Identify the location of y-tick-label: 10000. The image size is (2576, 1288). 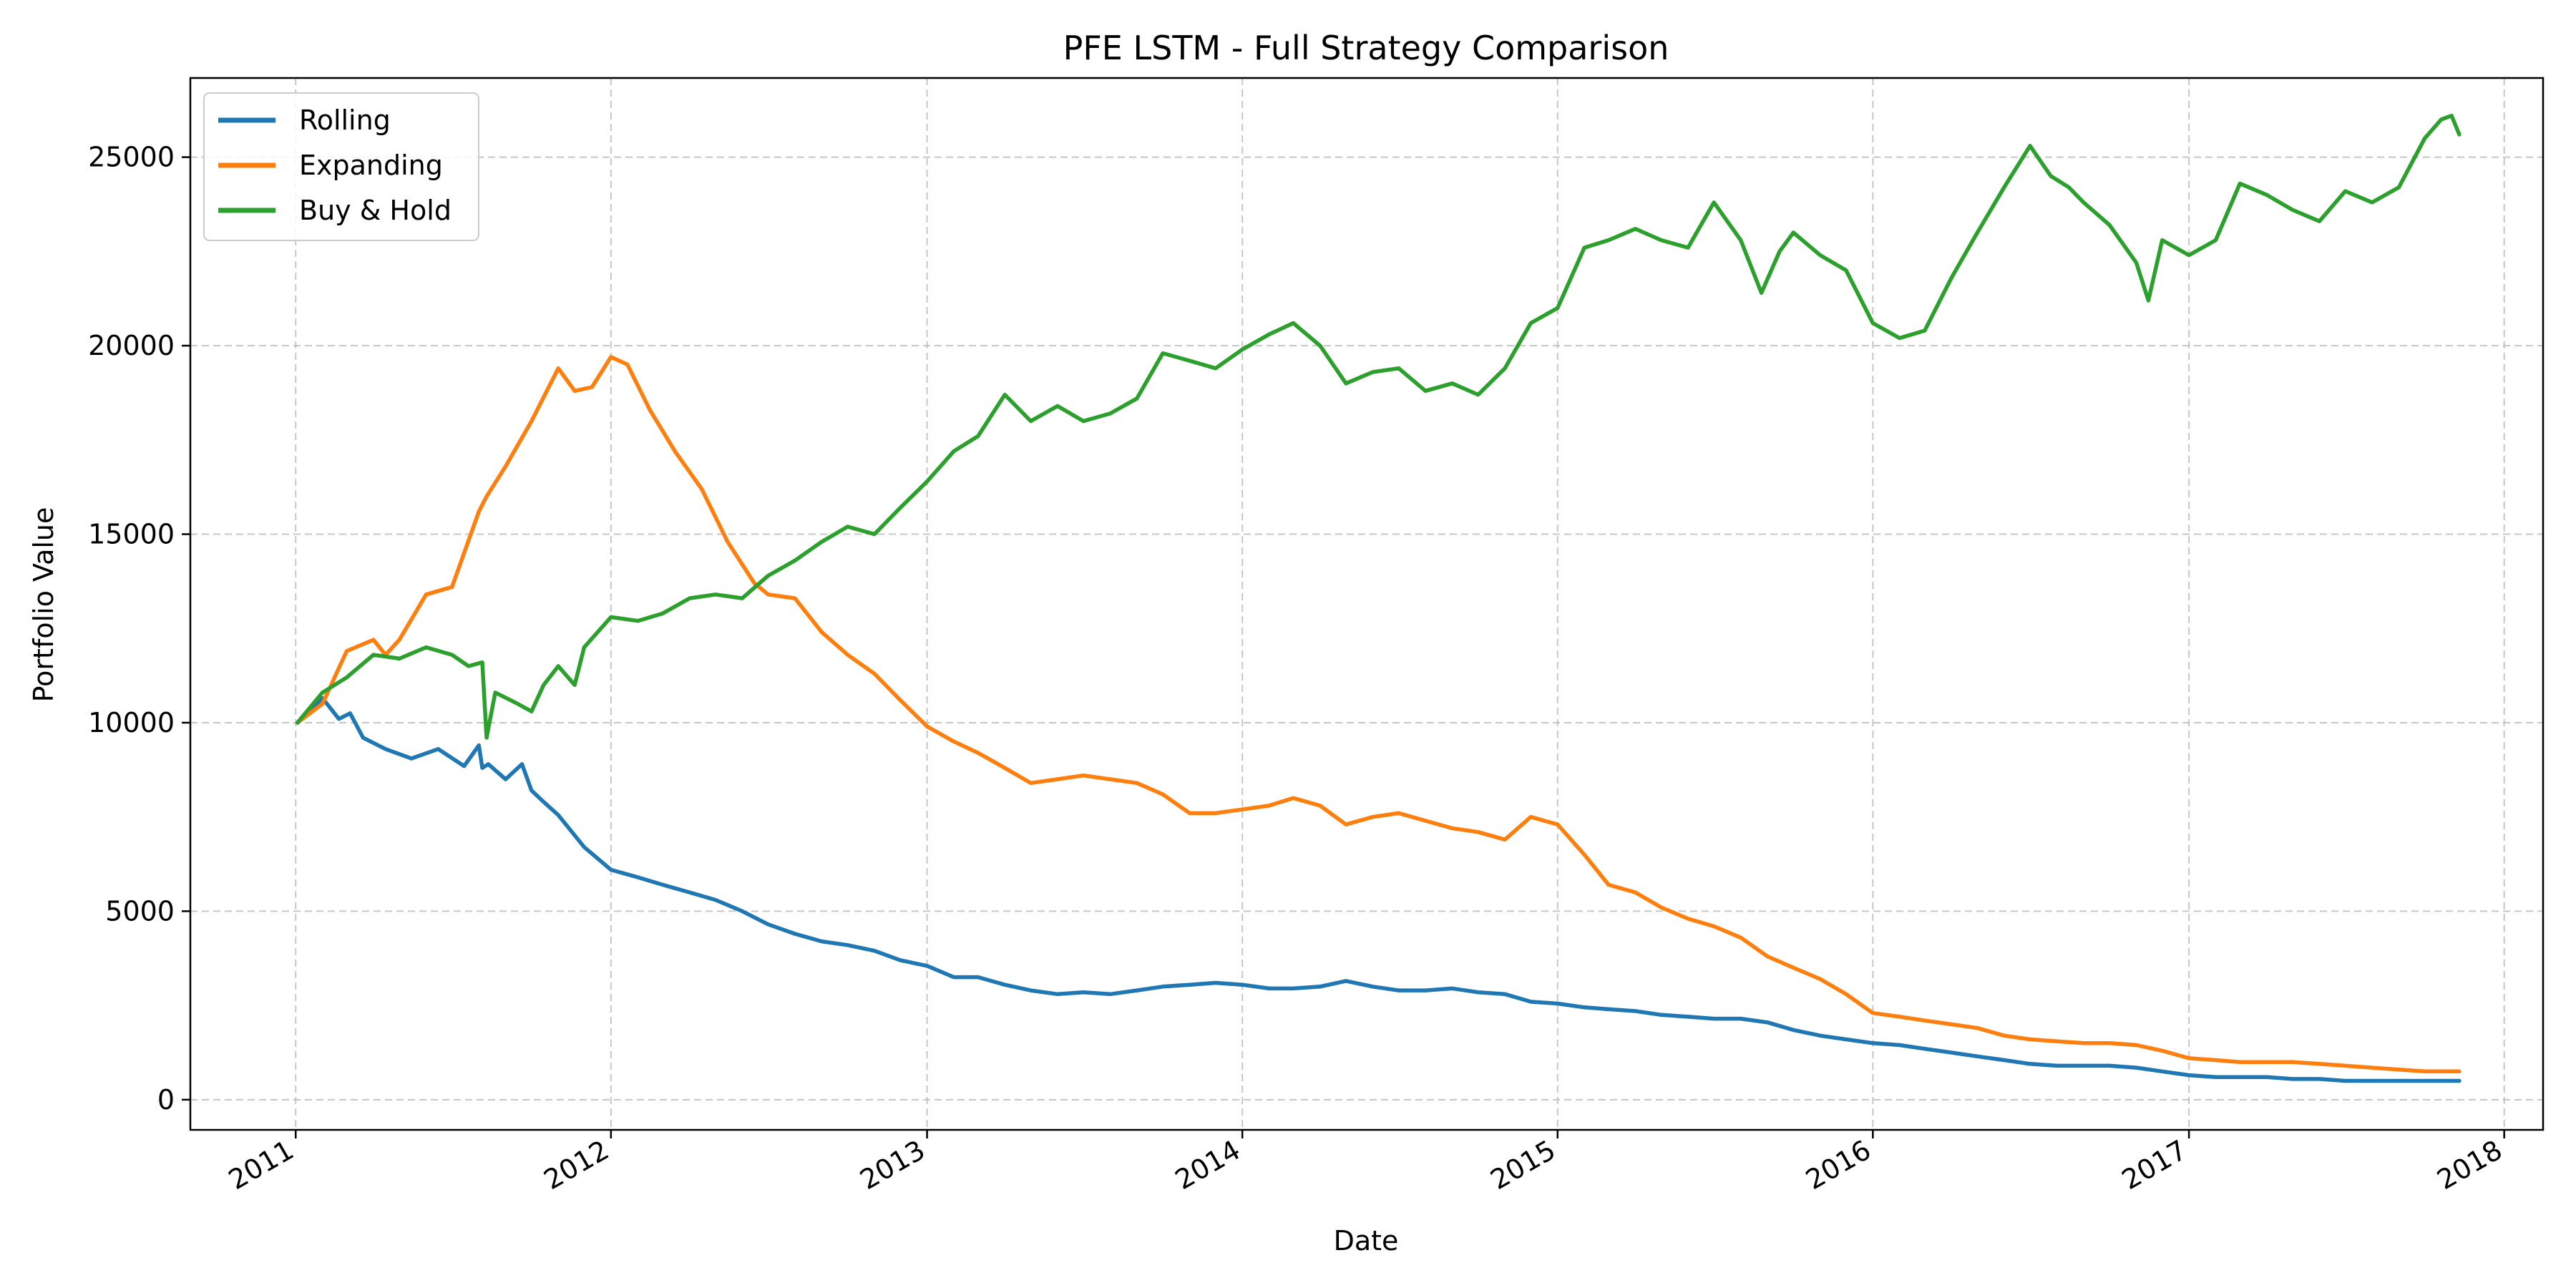
(131, 722).